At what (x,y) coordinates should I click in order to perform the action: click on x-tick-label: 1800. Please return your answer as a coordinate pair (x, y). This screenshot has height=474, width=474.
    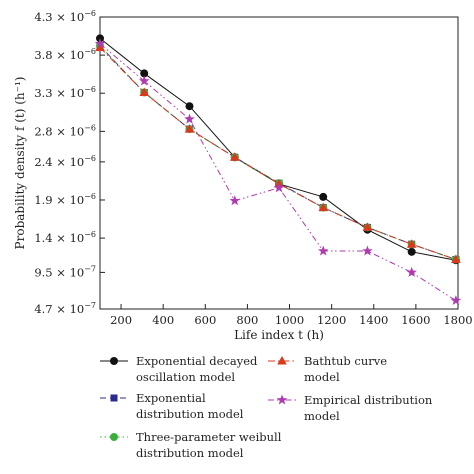
    Looking at the image, I should click on (457, 320).